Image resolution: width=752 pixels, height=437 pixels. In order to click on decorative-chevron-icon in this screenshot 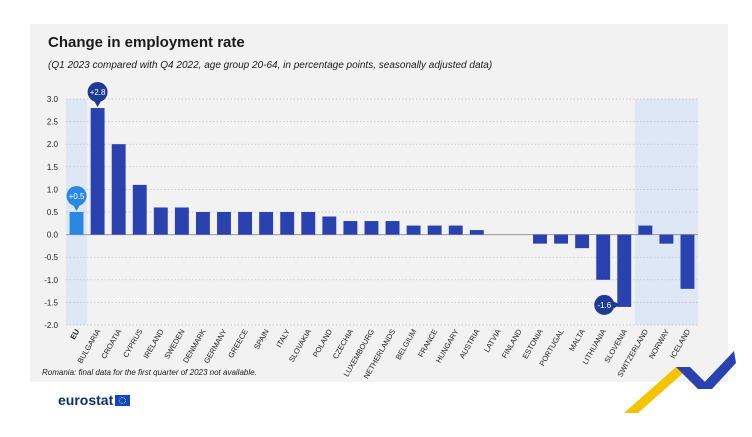, I will do `click(680, 382)`.